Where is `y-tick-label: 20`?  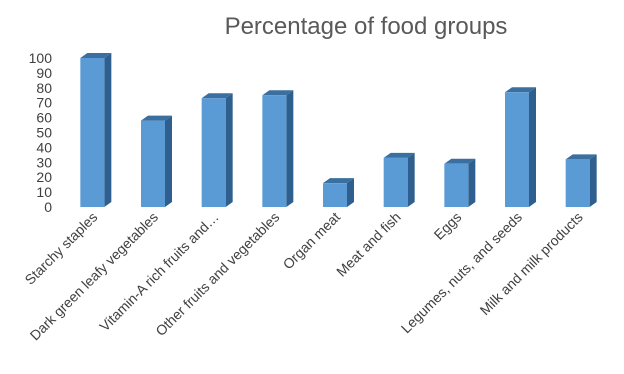
y-tick-label: 20 is located at coordinates (44, 177).